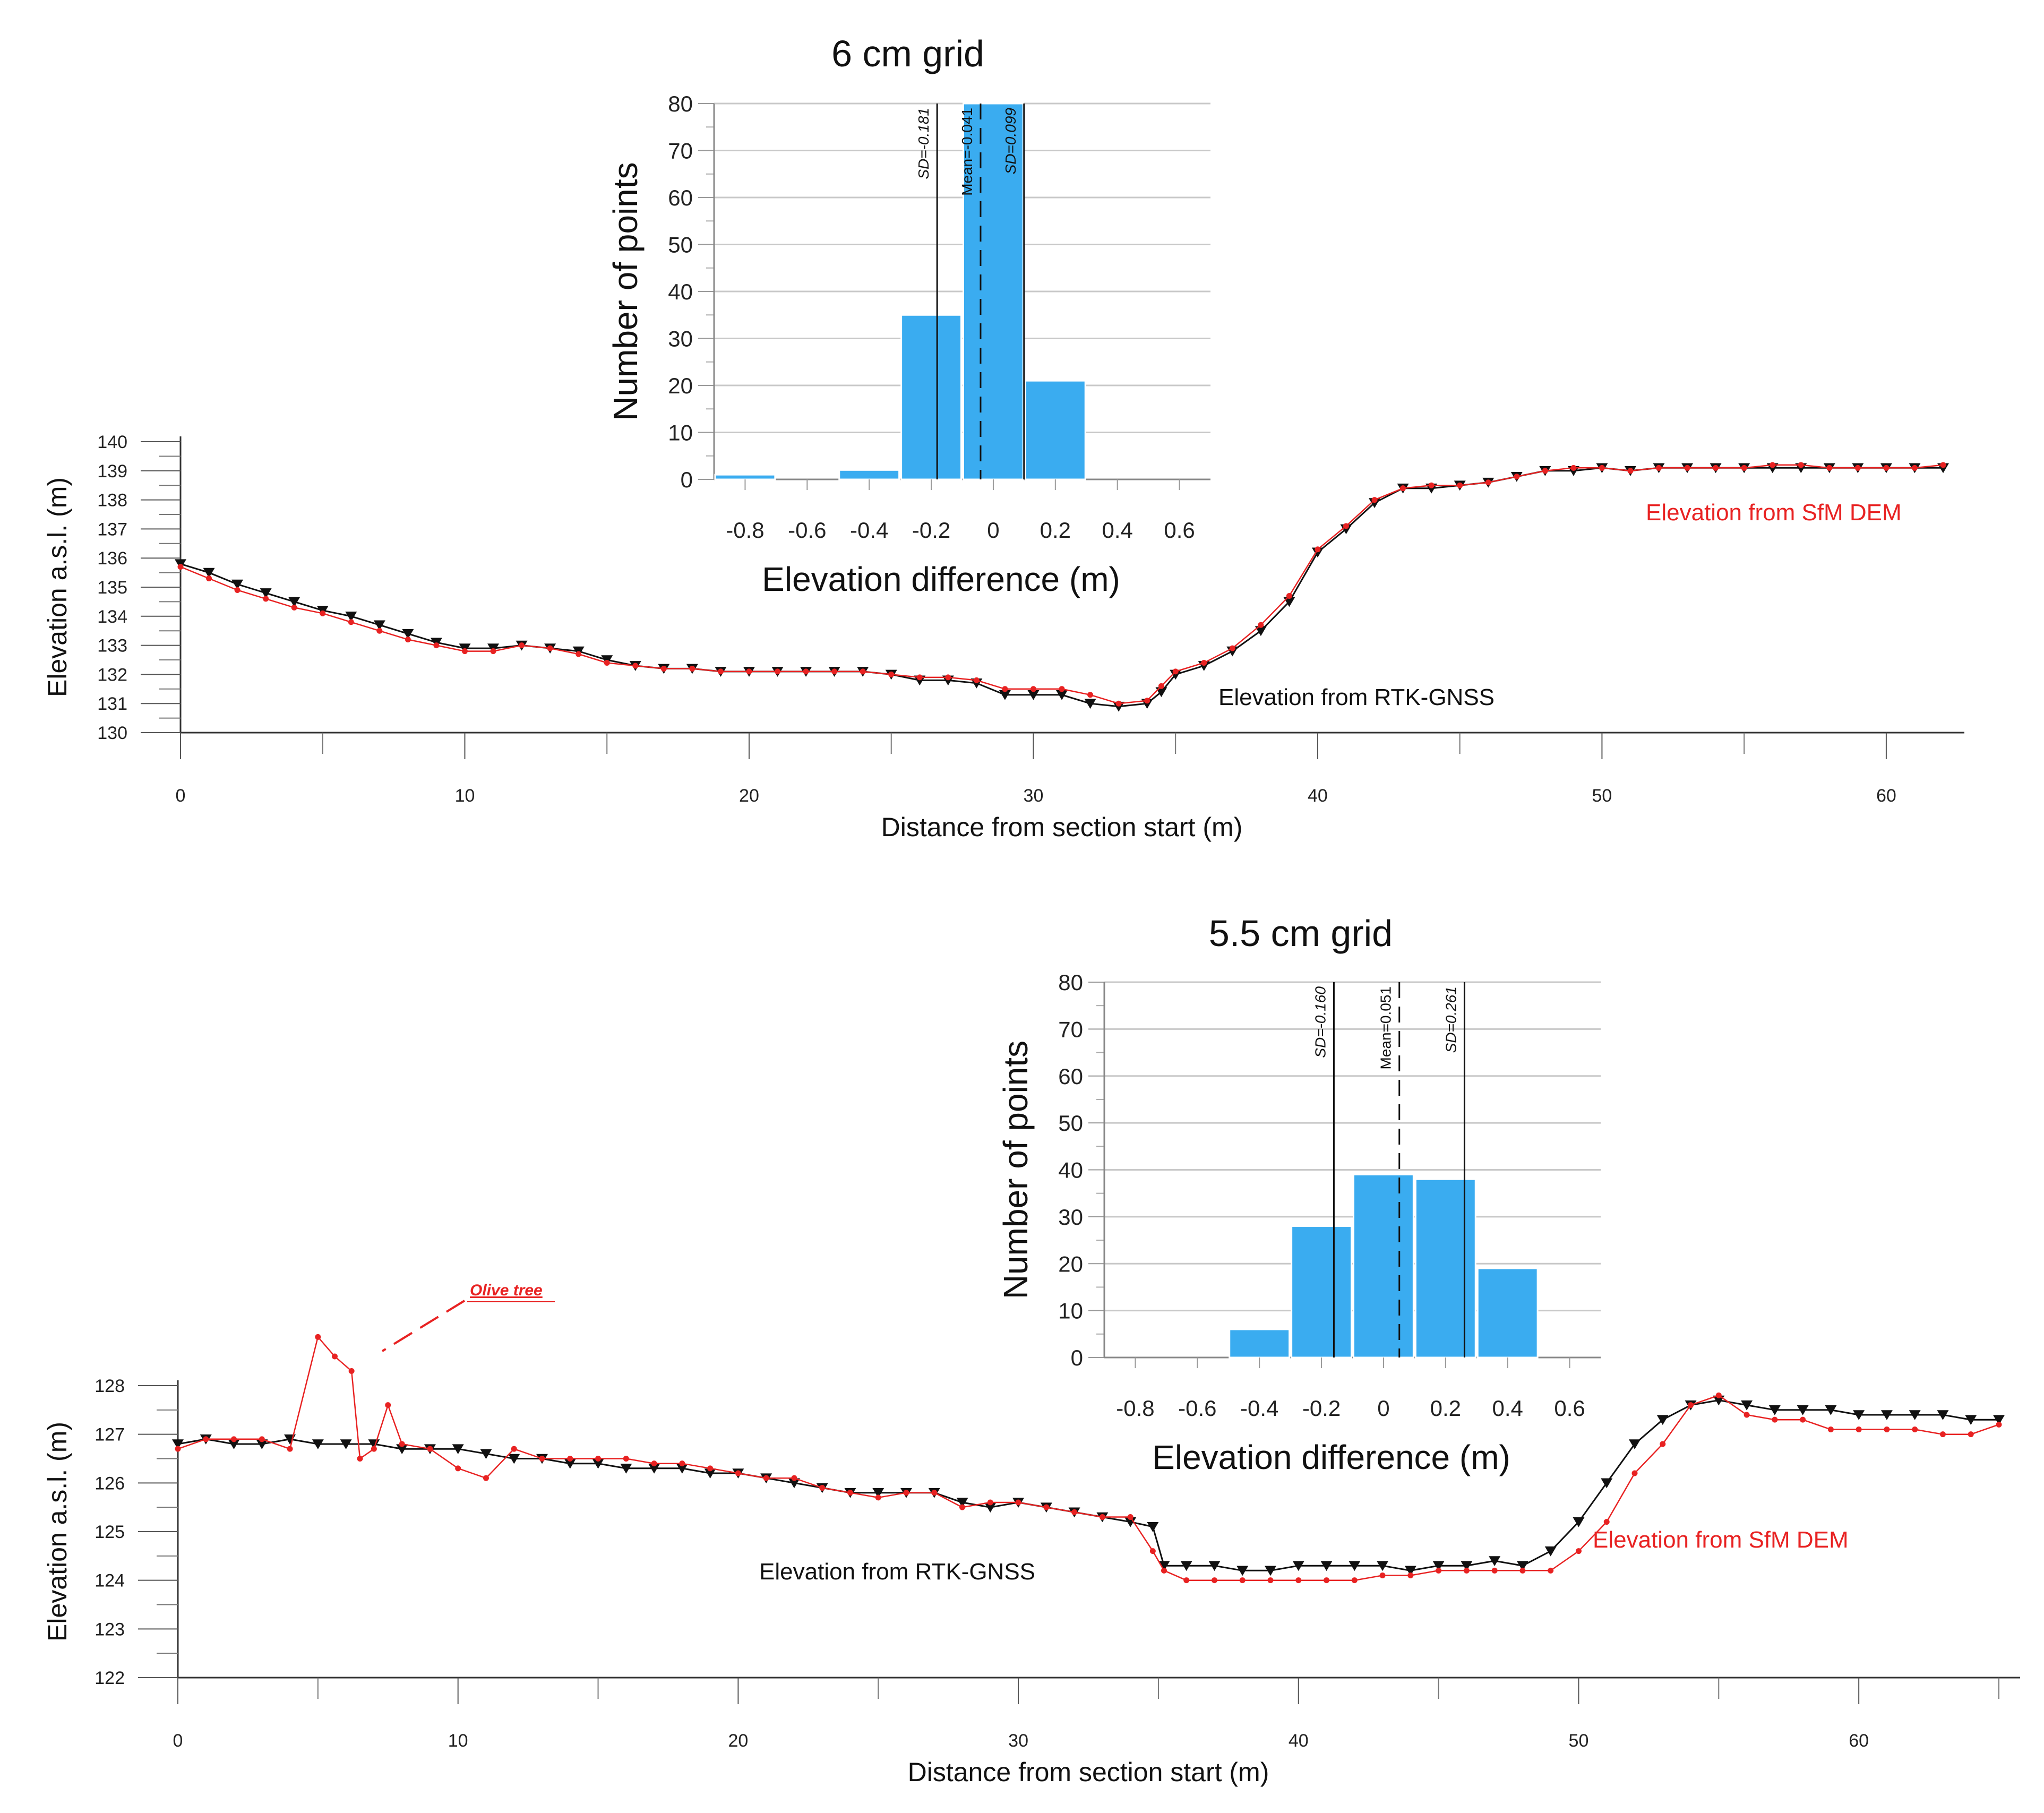 This screenshot has height=1813, width=2044. What do you see at coordinates (897, 1572) in the screenshot?
I see `rtk-gnss-label: Elevation from RTK-GNSS` at bounding box center [897, 1572].